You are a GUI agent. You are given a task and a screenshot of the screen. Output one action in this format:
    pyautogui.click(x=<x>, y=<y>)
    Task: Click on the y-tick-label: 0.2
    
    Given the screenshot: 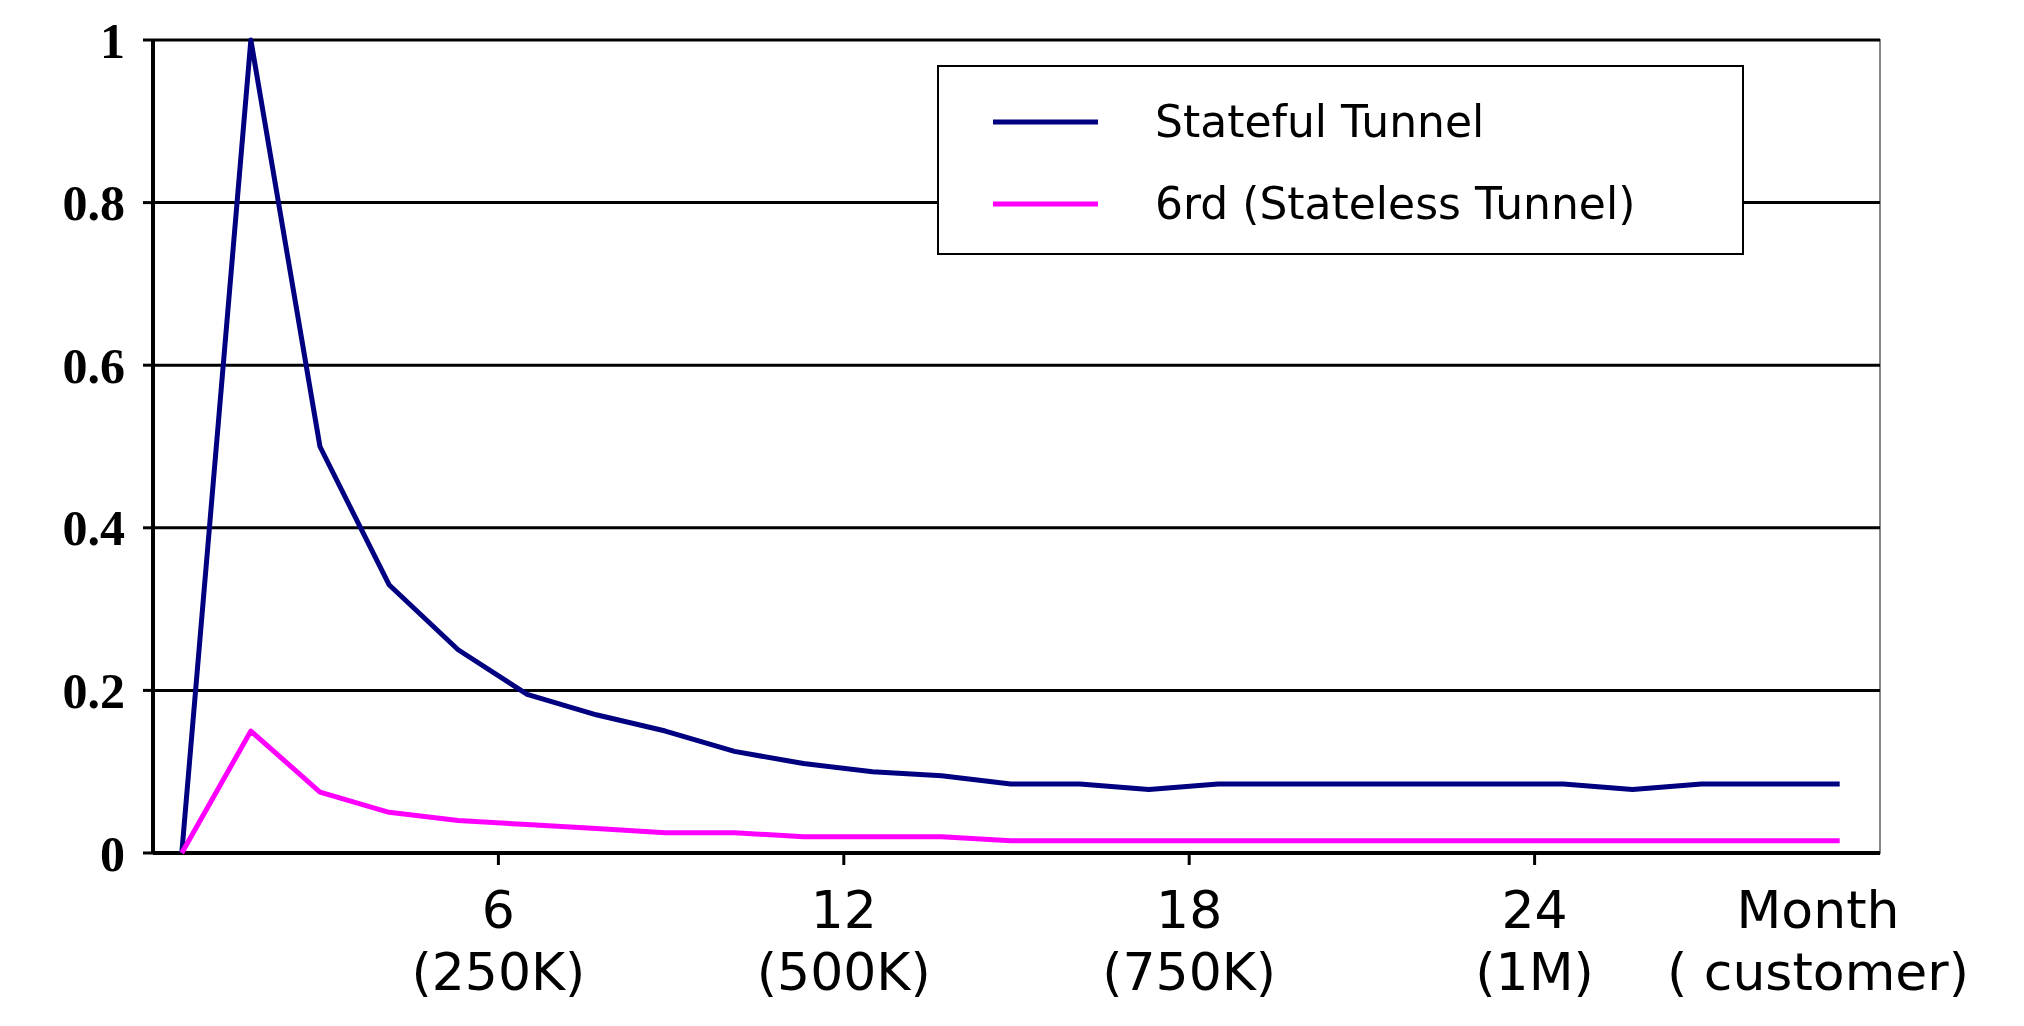 What is the action you would take?
    pyautogui.click(x=93, y=690)
    